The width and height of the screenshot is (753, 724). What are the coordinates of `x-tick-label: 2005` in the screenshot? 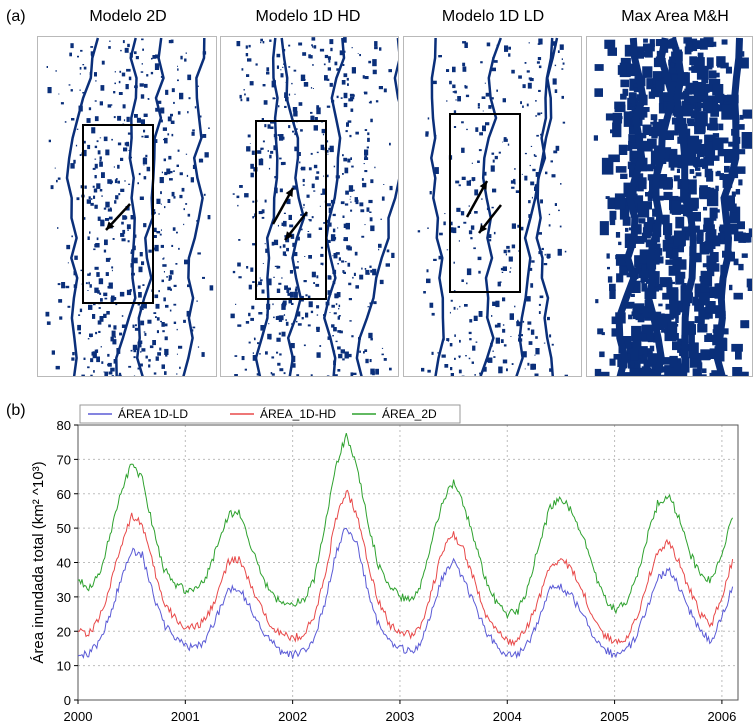 It's located at (614, 716).